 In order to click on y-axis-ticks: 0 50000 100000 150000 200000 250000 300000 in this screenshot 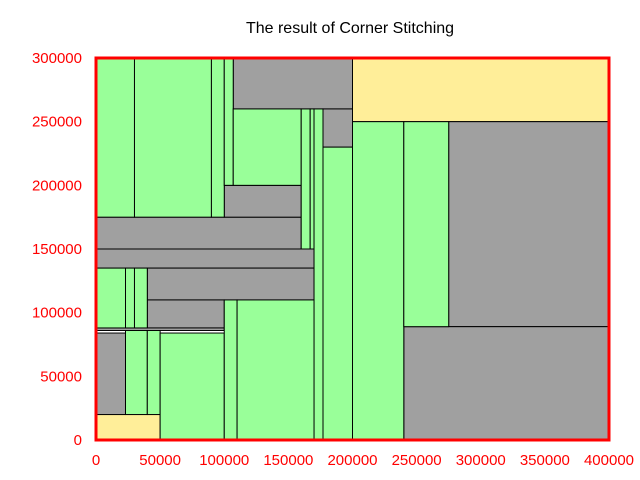, I will do `click(57, 249)`.